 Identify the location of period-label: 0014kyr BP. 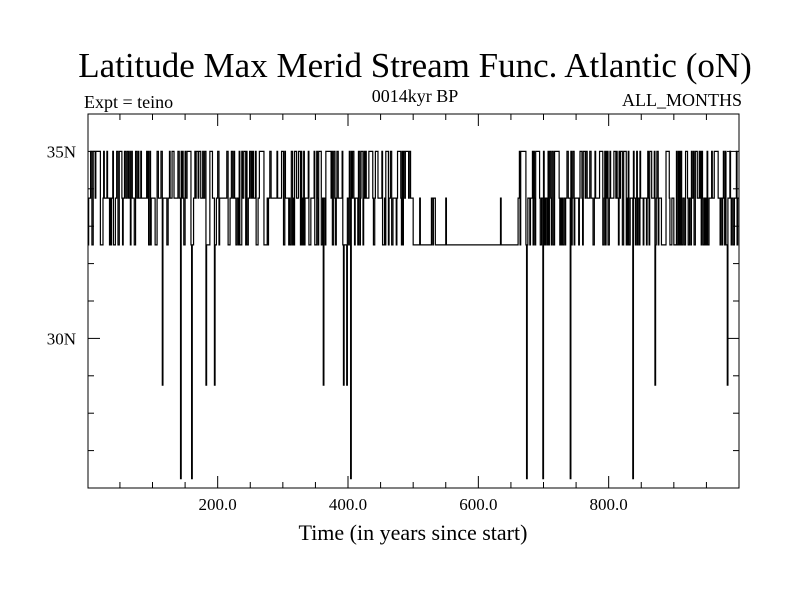
(415, 96).